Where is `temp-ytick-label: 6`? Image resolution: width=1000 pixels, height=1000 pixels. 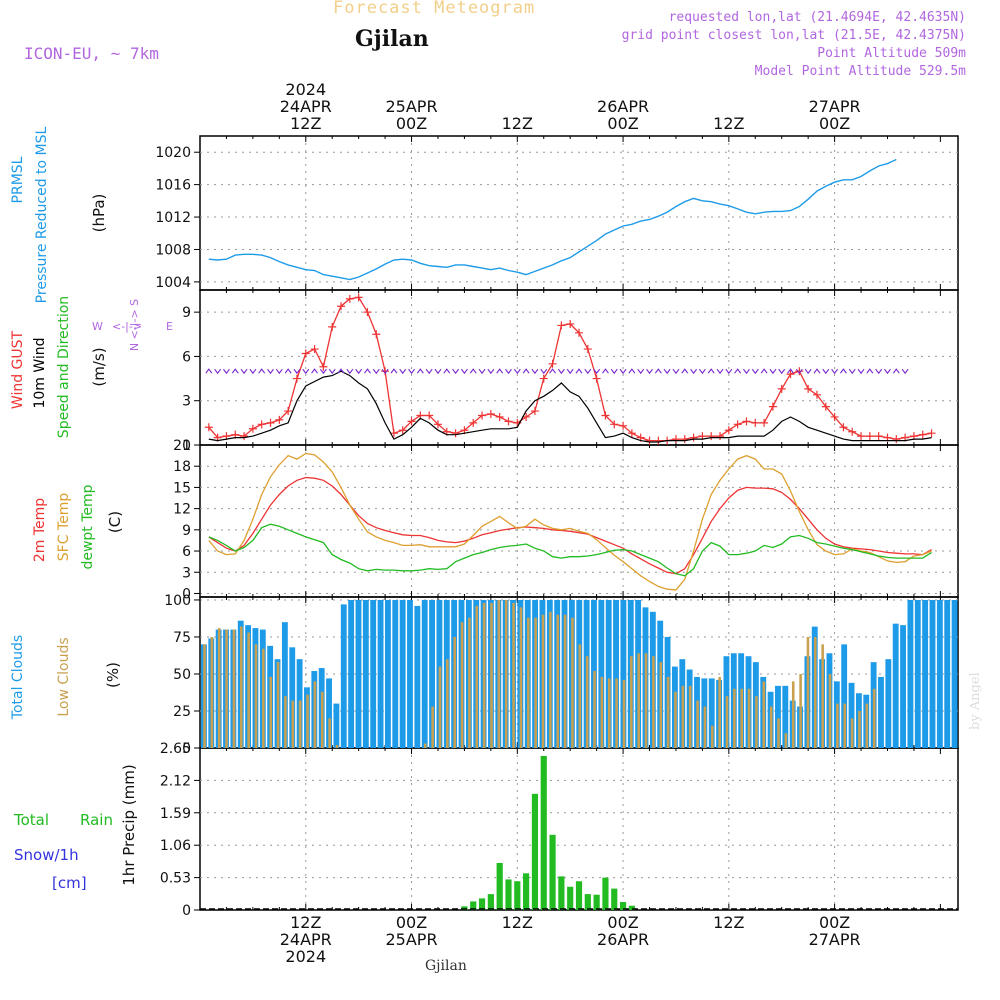
temp-ytick-label: 6 is located at coordinates (186, 552).